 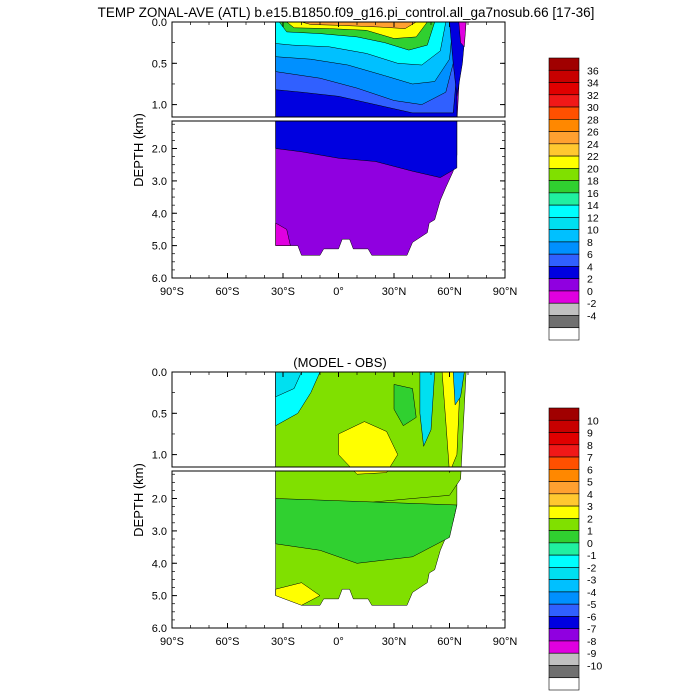 I want to click on chart-subtitle: (MODEL - OBS), so click(x=339, y=362).